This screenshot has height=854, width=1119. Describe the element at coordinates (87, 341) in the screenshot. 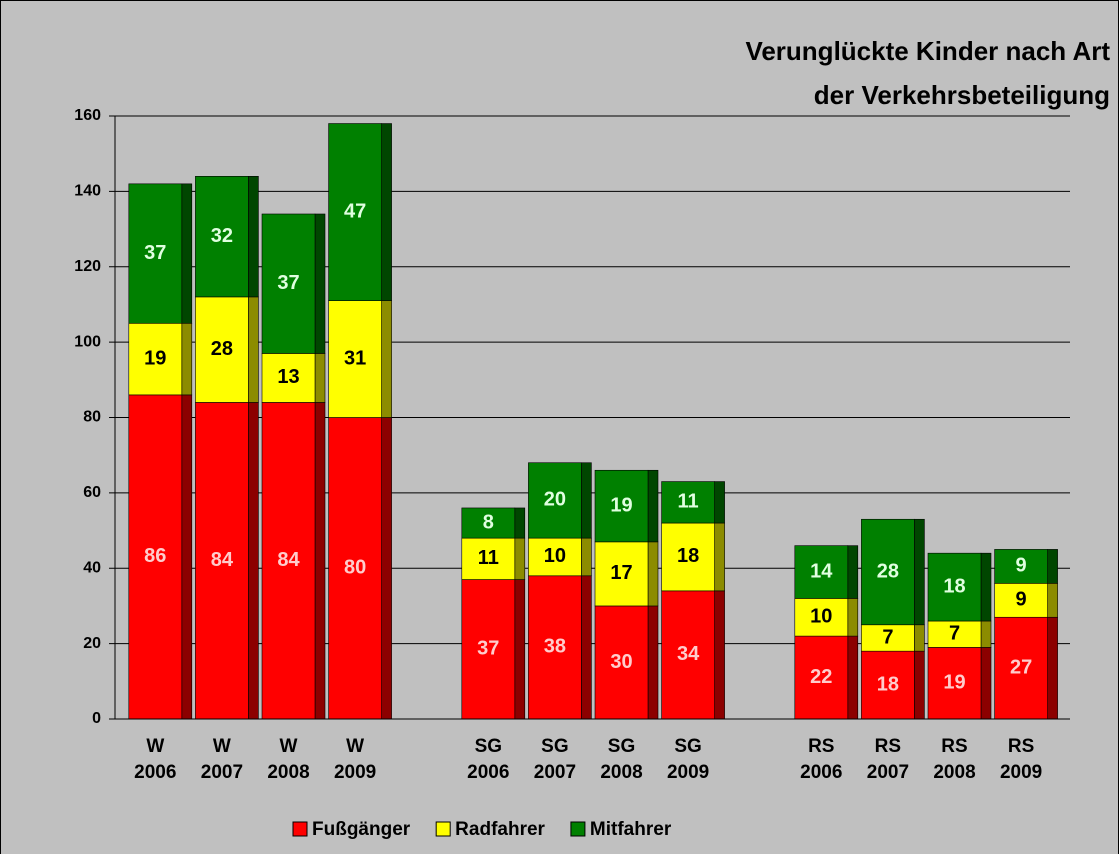

I see `y-tick-label: 100` at that location.